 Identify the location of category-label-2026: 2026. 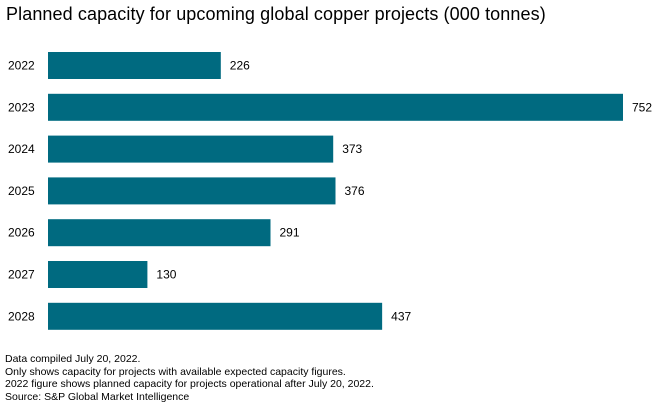
(21, 233).